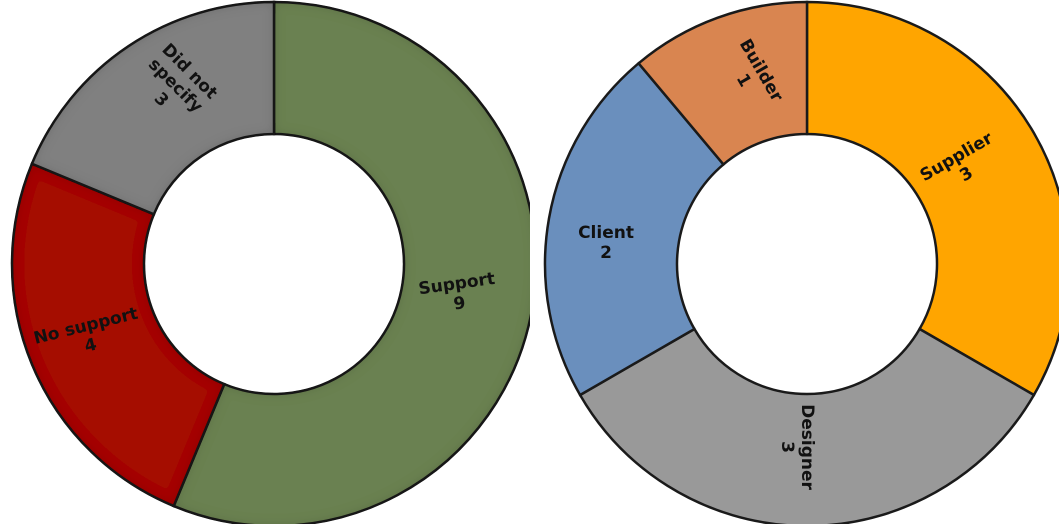 The image size is (1059, 524). I want to click on slice-client, so click(634, 229).